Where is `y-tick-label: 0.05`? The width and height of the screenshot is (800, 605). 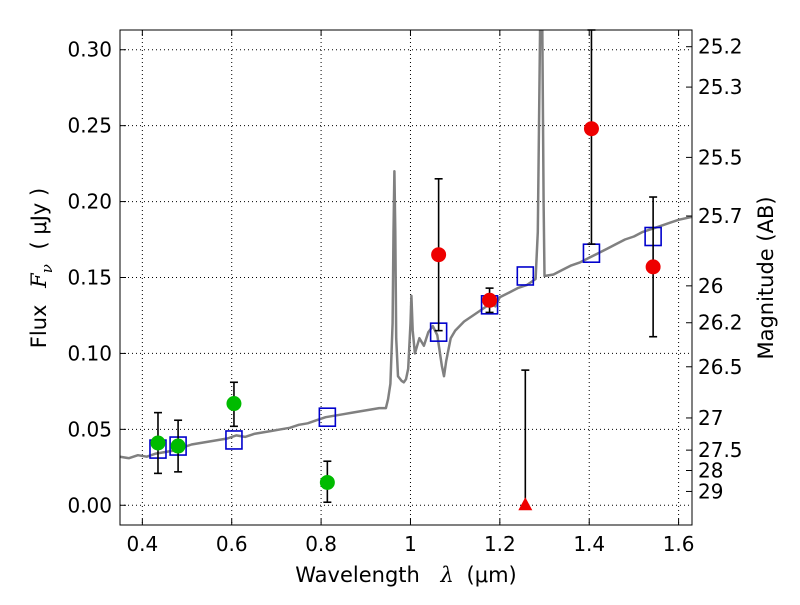
y-tick-label: 0.05 is located at coordinates (89, 429).